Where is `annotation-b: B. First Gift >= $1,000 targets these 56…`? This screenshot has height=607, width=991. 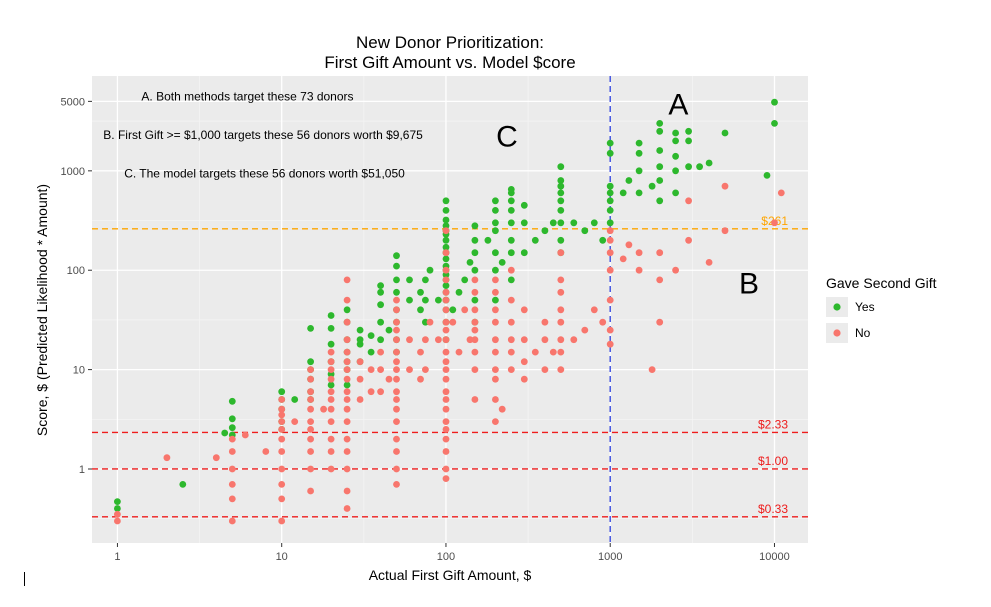
annotation-b: B. First Gift >= $1,000 targets these 56… is located at coordinates (263, 135).